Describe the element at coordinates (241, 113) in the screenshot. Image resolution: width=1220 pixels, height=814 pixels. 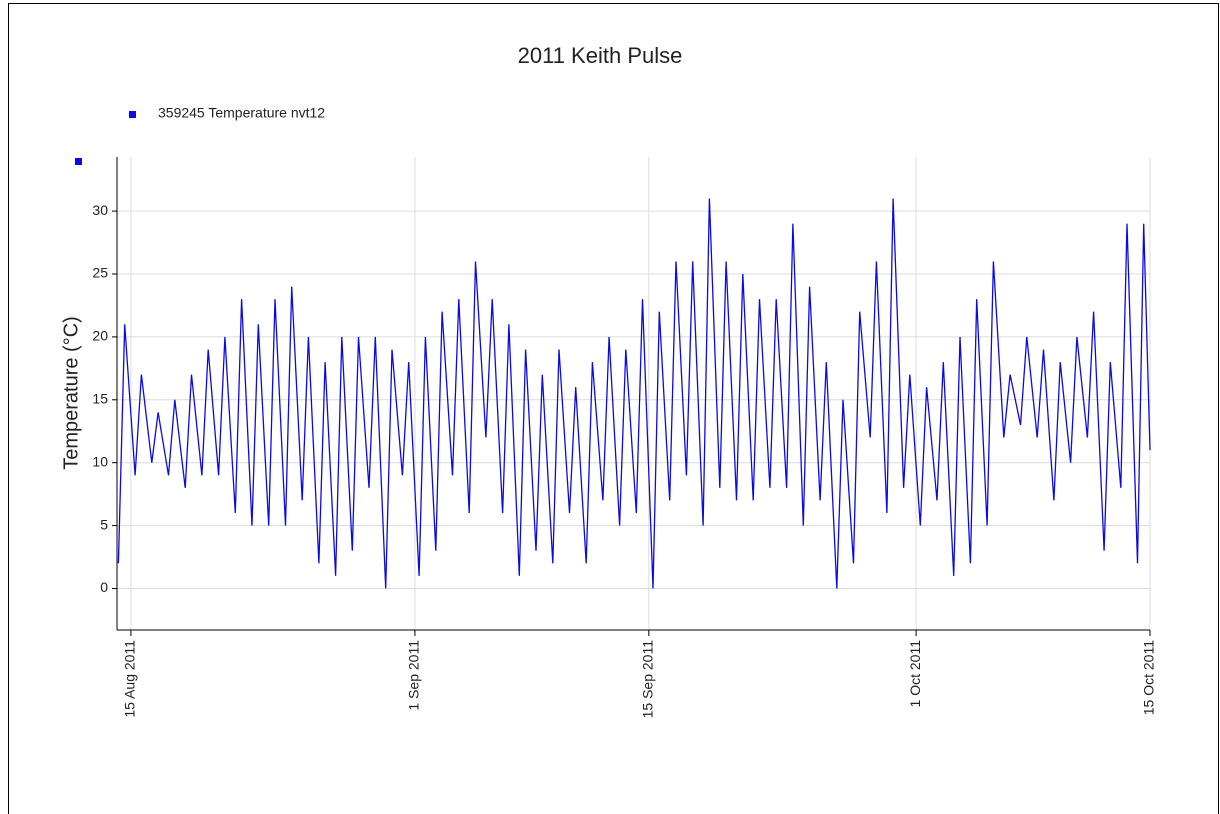
I see `legend-label: 359245 Temperature nvt12` at that location.